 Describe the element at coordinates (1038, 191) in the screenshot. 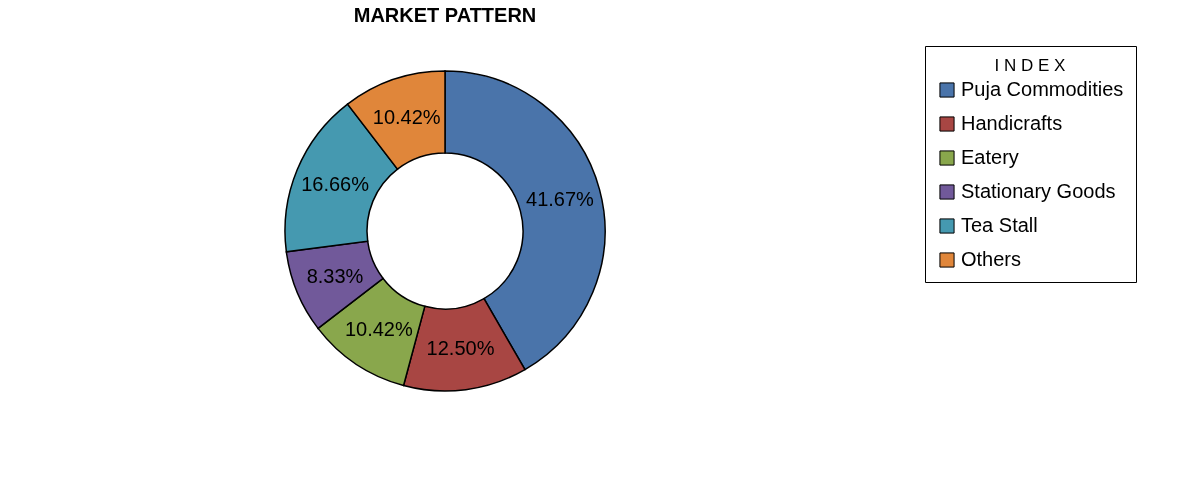

I see `legend-label: Stationary Goods` at that location.